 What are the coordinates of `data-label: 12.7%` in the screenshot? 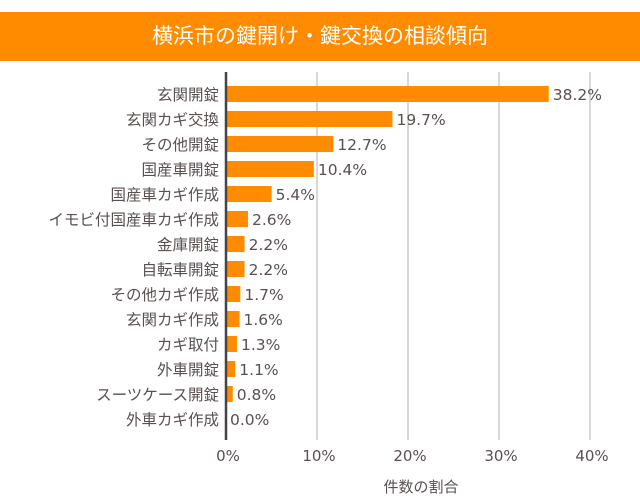 It's located at (361, 145).